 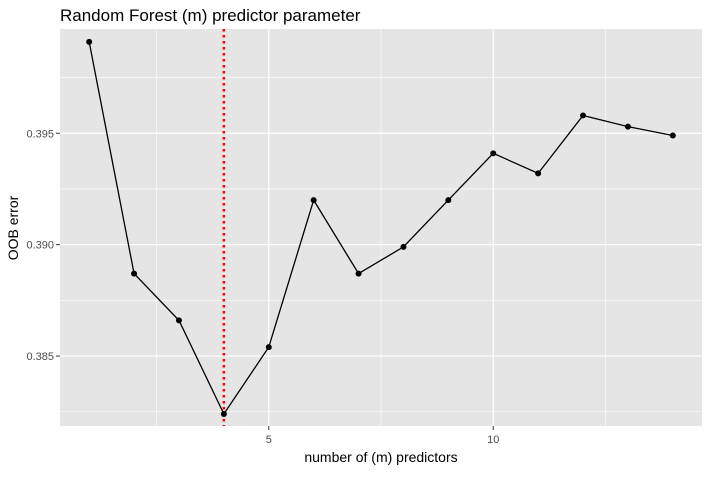 What do you see at coordinates (269, 440) in the screenshot?
I see `x-tick-label: 5` at bounding box center [269, 440].